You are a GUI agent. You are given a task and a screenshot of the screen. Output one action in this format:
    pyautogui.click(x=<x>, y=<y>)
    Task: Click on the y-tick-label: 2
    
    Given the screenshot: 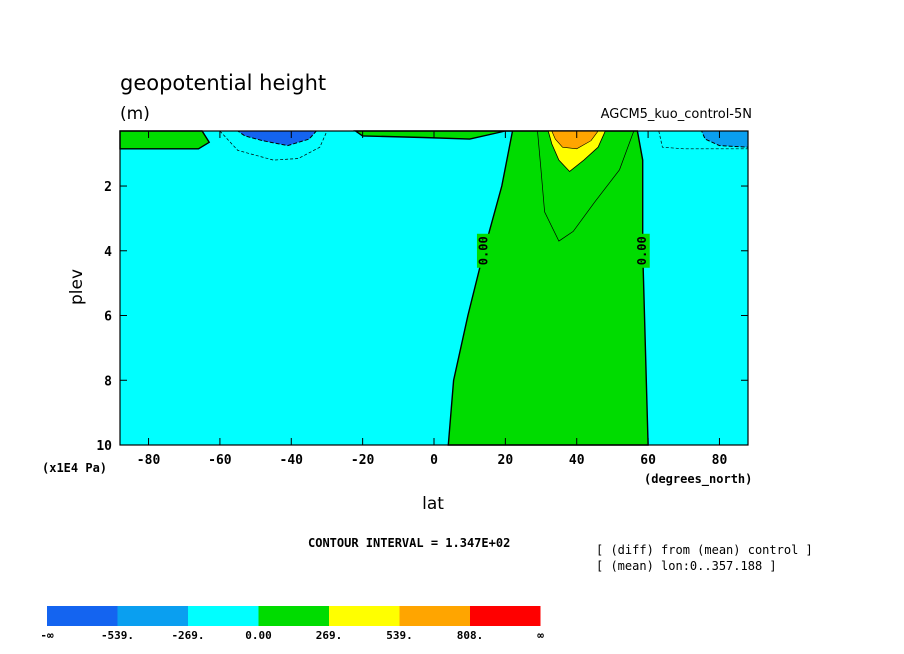 What is the action you would take?
    pyautogui.click(x=108, y=187)
    